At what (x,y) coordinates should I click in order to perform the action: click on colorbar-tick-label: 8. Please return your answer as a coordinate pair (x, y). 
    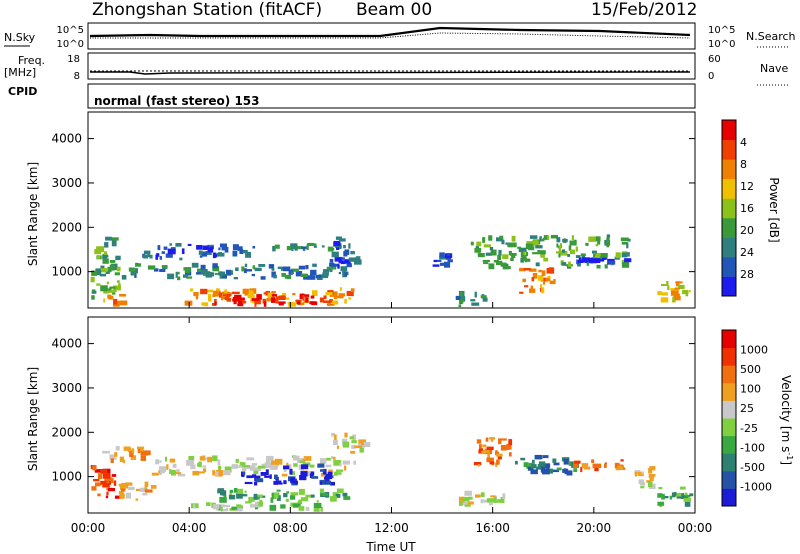
    Looking at the image, I should click on (743, 164).